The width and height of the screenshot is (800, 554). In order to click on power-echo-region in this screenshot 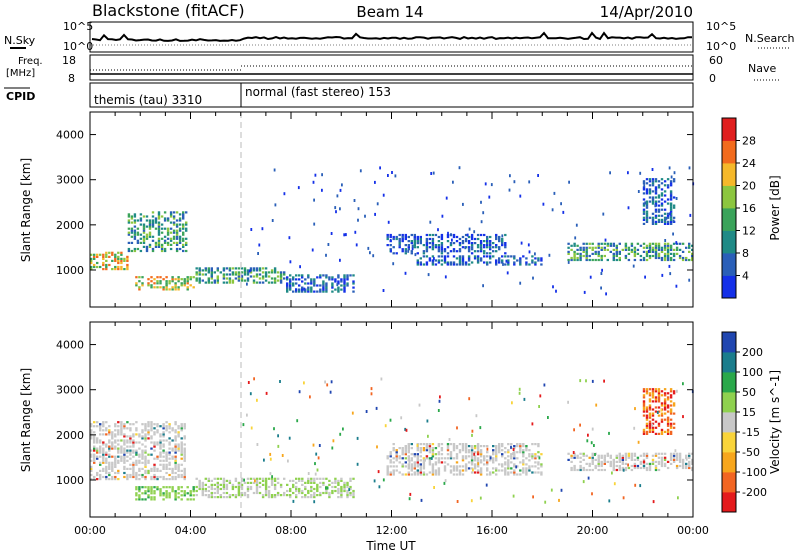, I will do `click(109, 261)`.